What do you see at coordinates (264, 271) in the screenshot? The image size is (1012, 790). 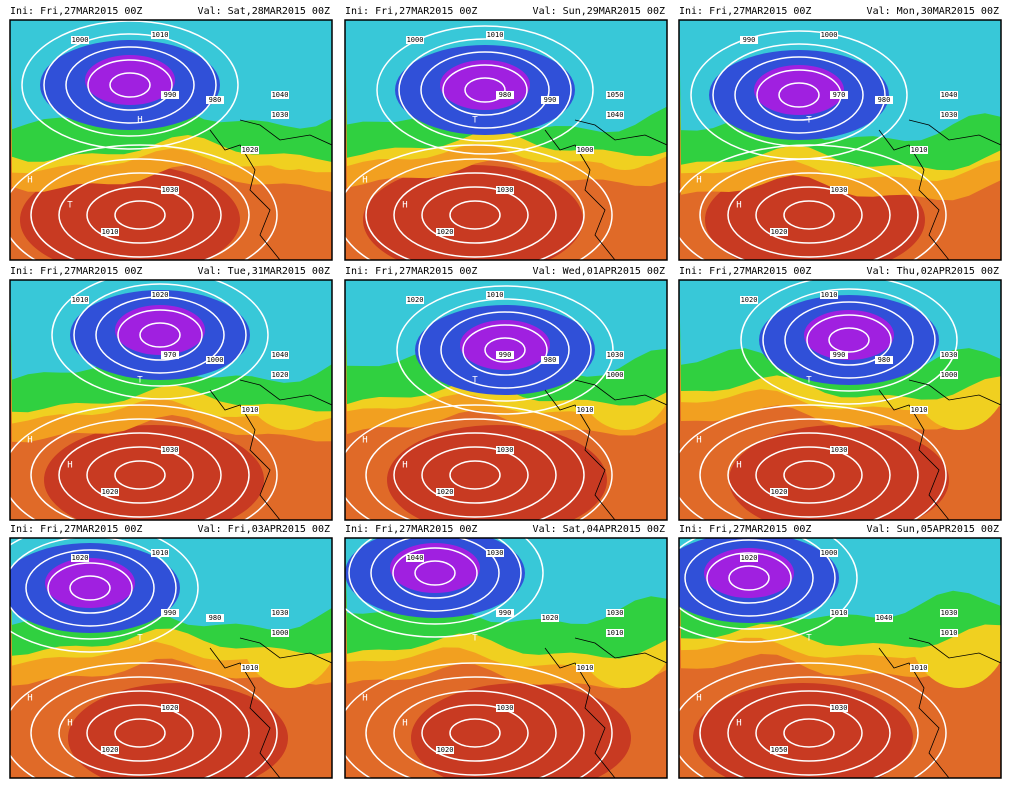 I see `valid-time: Val: Tue,31MAR2015 00Z` at bounding box center [264, 271].